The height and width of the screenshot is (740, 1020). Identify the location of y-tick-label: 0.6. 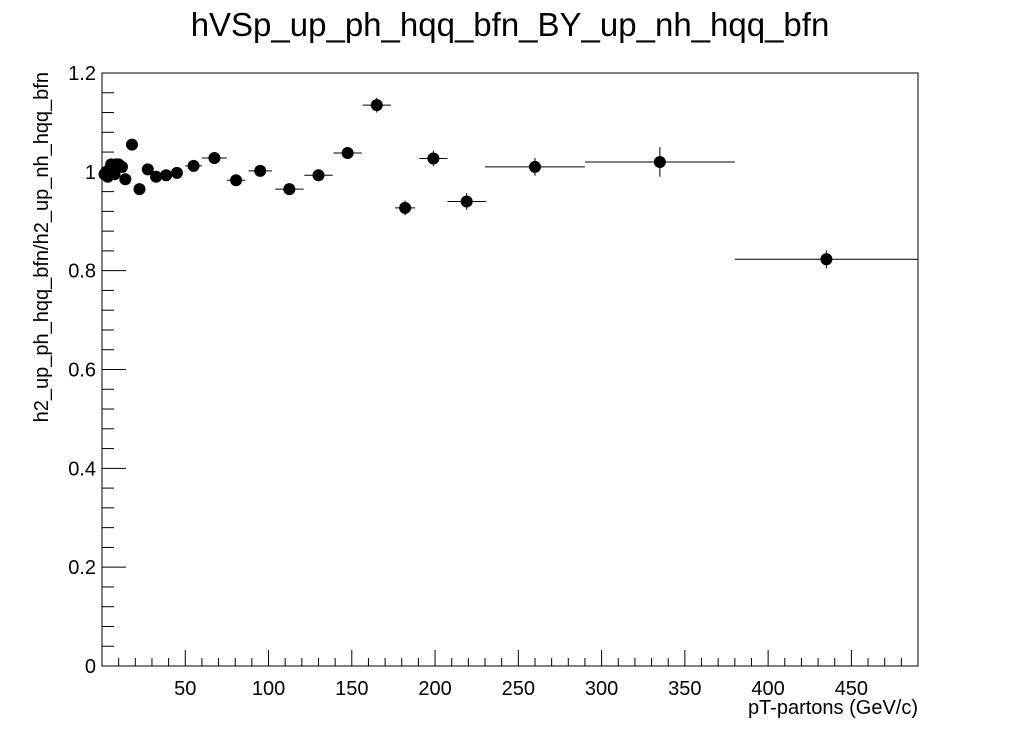
(82, 371).